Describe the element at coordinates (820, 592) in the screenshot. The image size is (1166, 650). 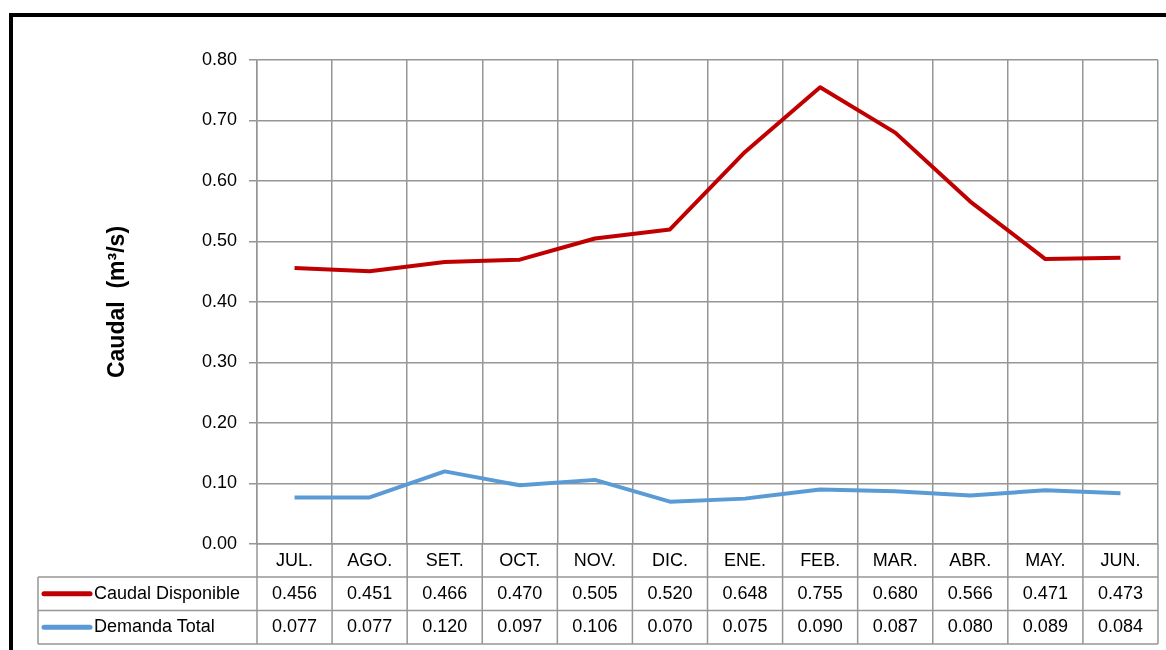
I see `data-label: 0.755` at that location.